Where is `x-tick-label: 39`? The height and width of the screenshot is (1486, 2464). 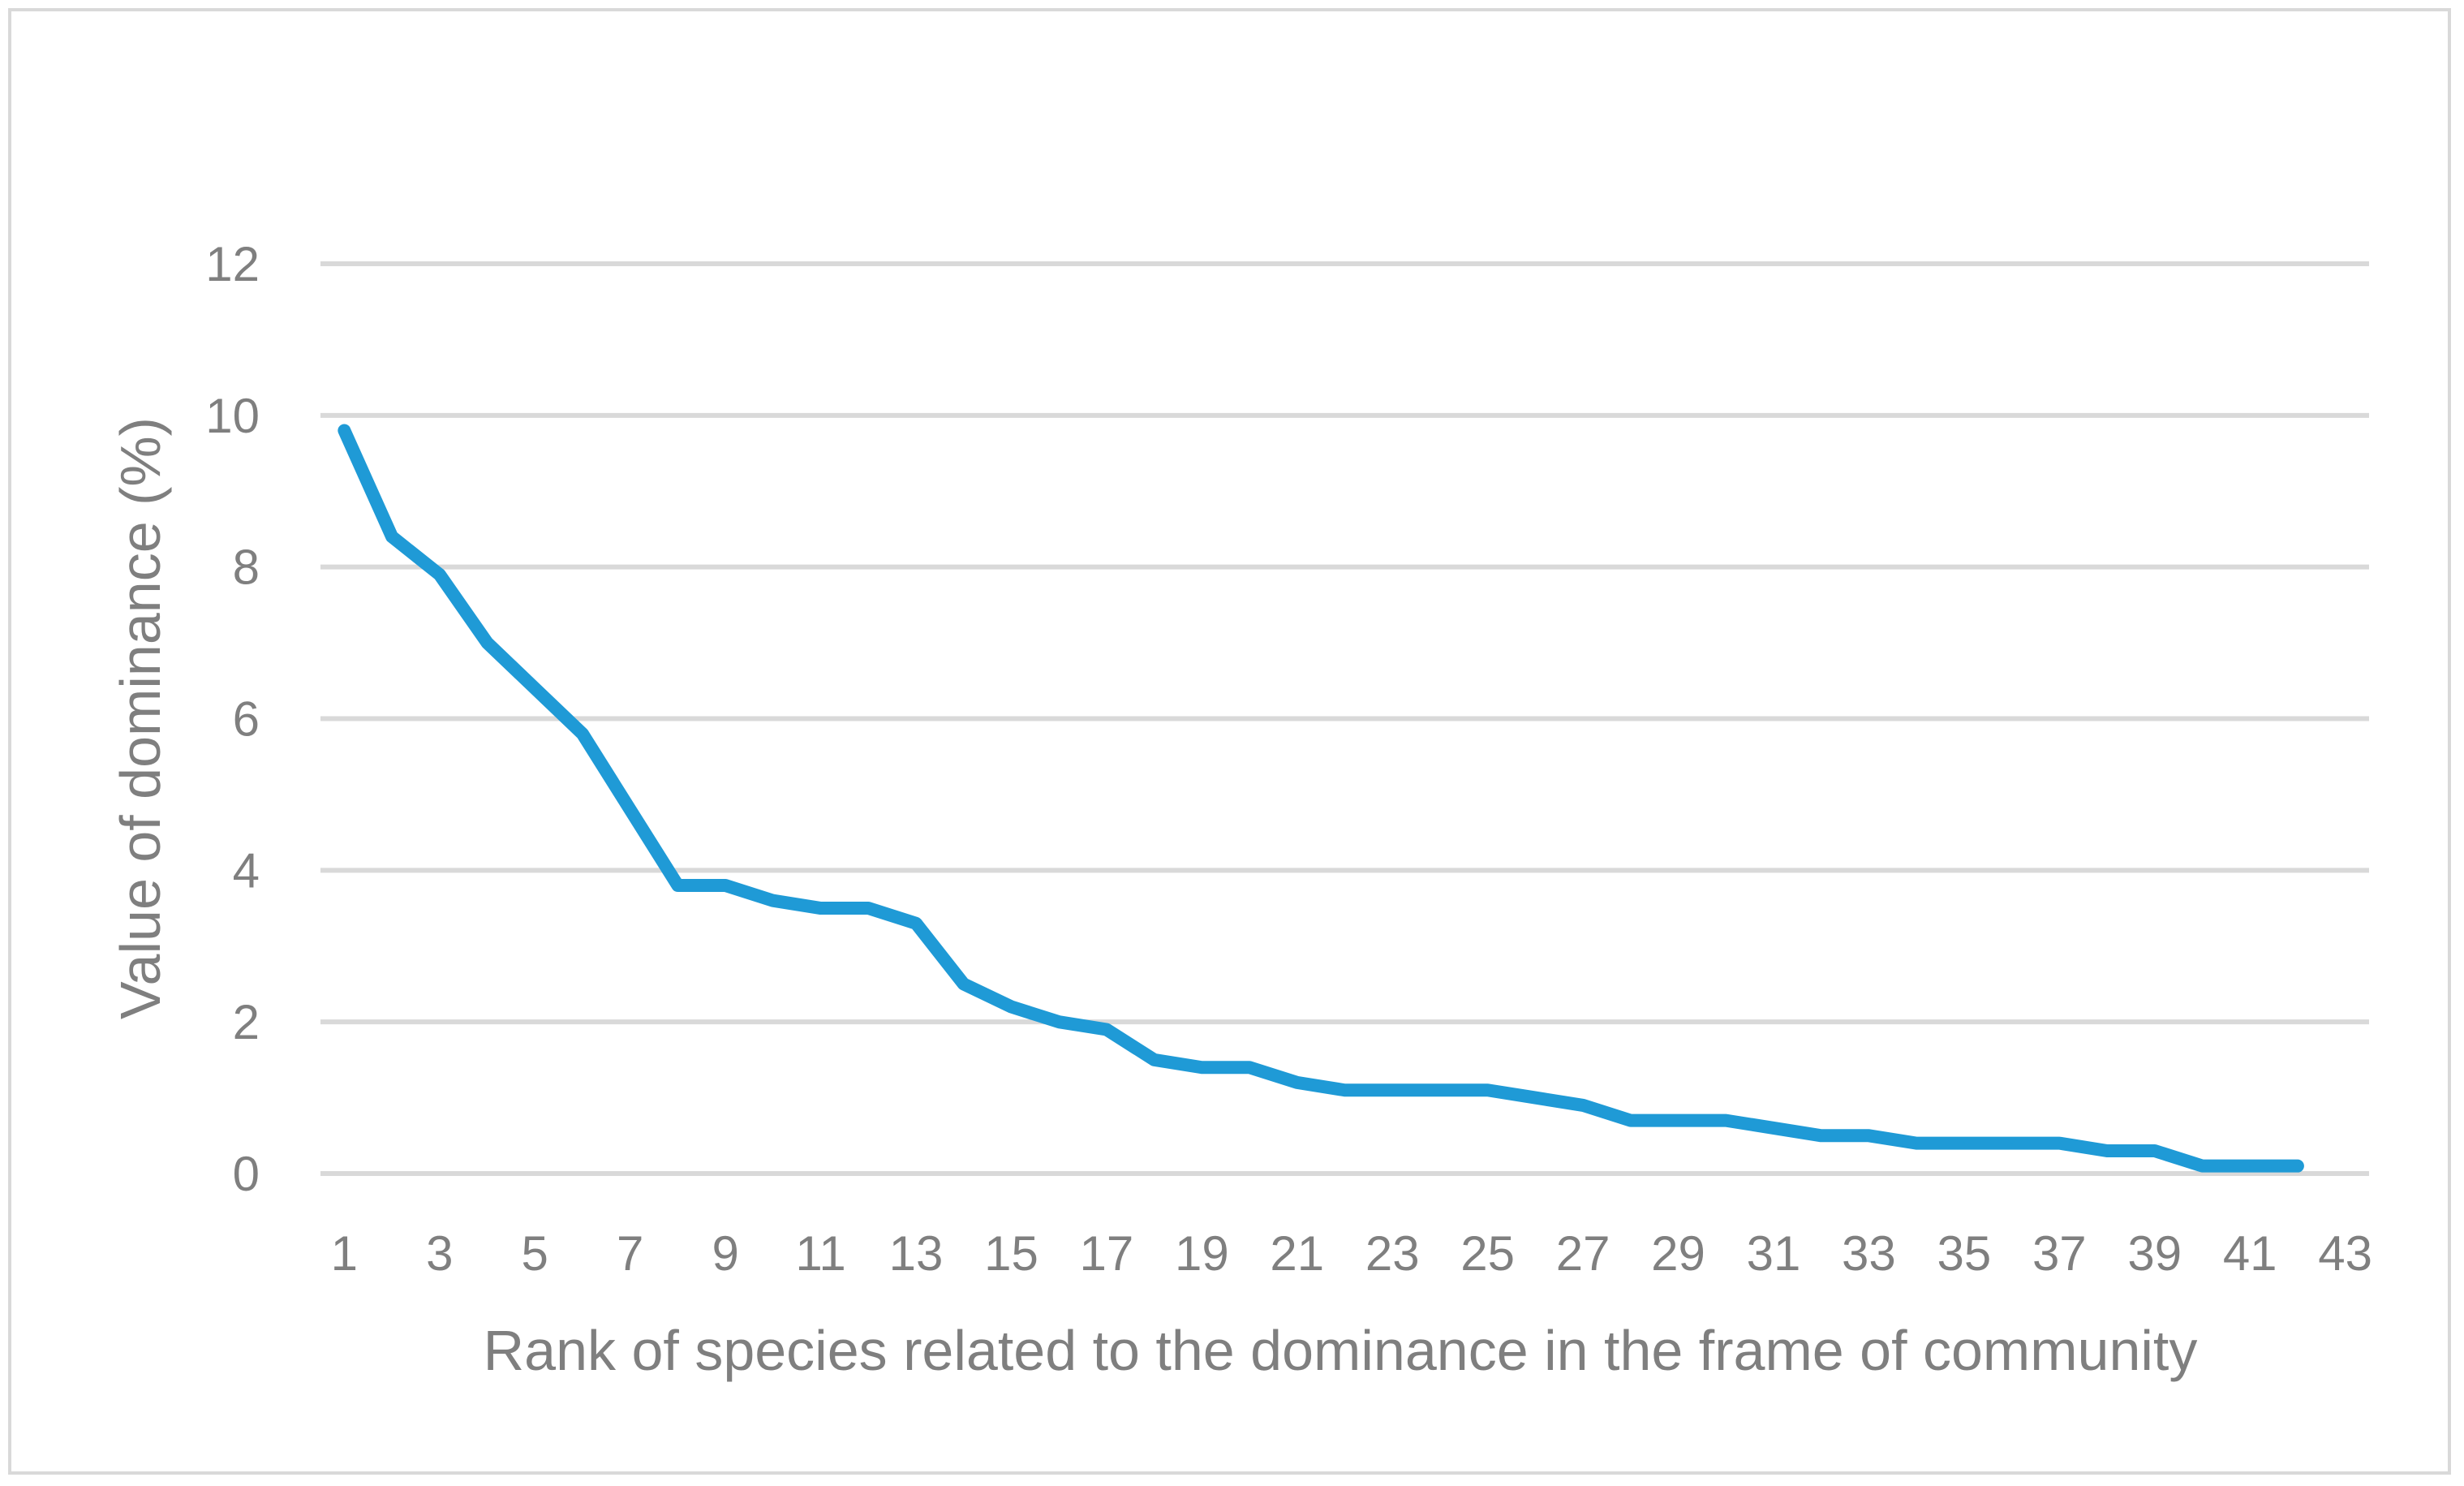
x-tick-label: 39 is located at coordinates (2154, 1253).